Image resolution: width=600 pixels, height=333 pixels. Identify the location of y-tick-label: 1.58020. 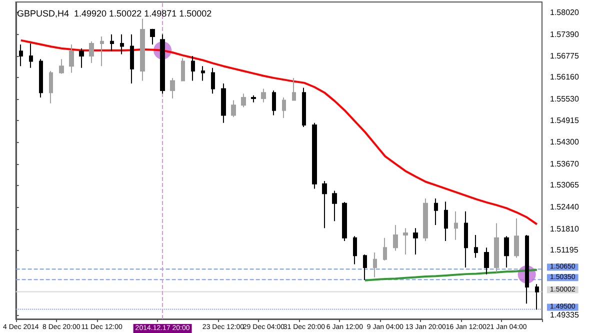
(565, 12).